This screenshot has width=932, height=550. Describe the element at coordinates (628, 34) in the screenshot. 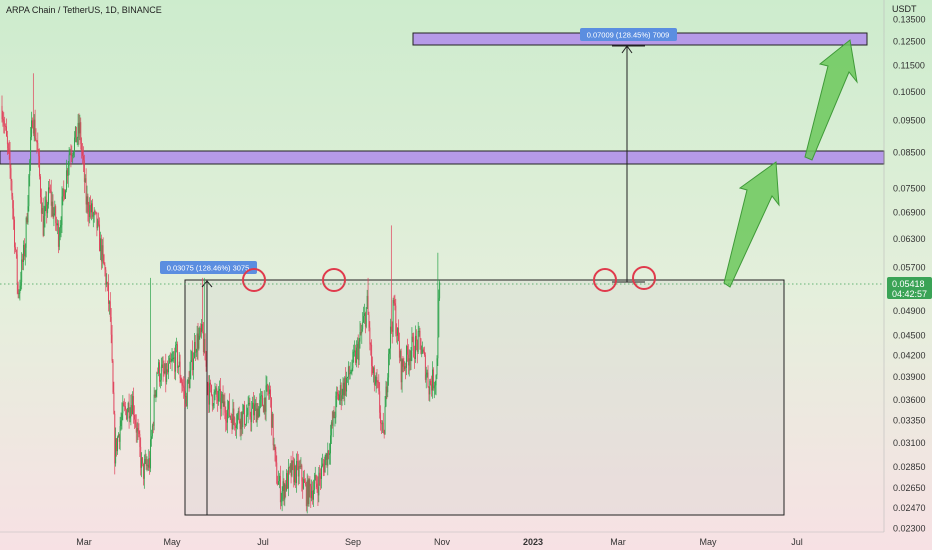

I see `measure-badge-upper` at that location.